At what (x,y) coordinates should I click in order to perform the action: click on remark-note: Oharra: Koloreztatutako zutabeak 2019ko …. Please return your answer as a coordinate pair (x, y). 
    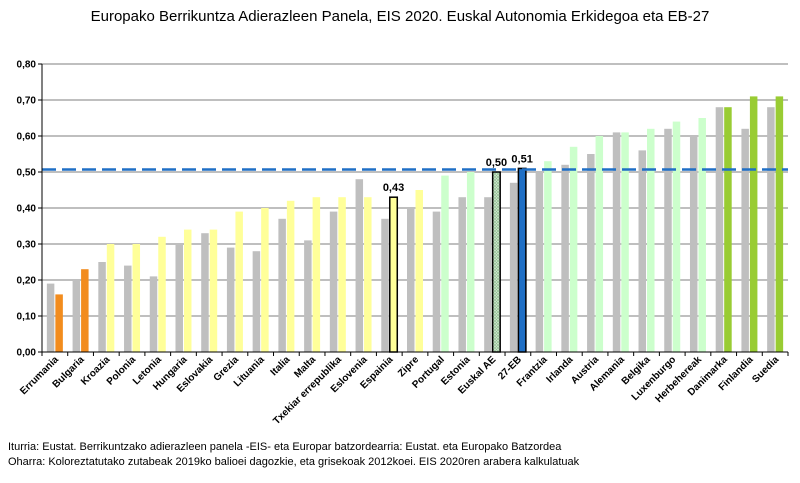
    Looking at the image, I should click on (294, 462).